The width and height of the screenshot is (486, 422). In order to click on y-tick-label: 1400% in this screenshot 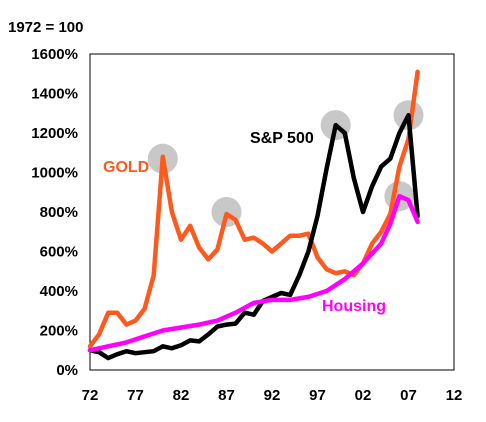, I will do `click(54, 94)`.